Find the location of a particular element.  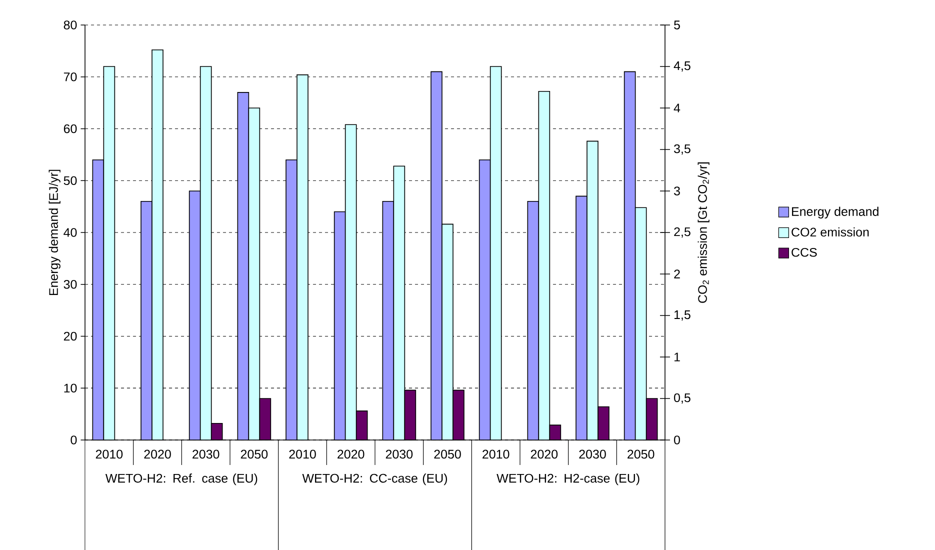

y2-tick-label: 1 is located at coordinates (677, 357).